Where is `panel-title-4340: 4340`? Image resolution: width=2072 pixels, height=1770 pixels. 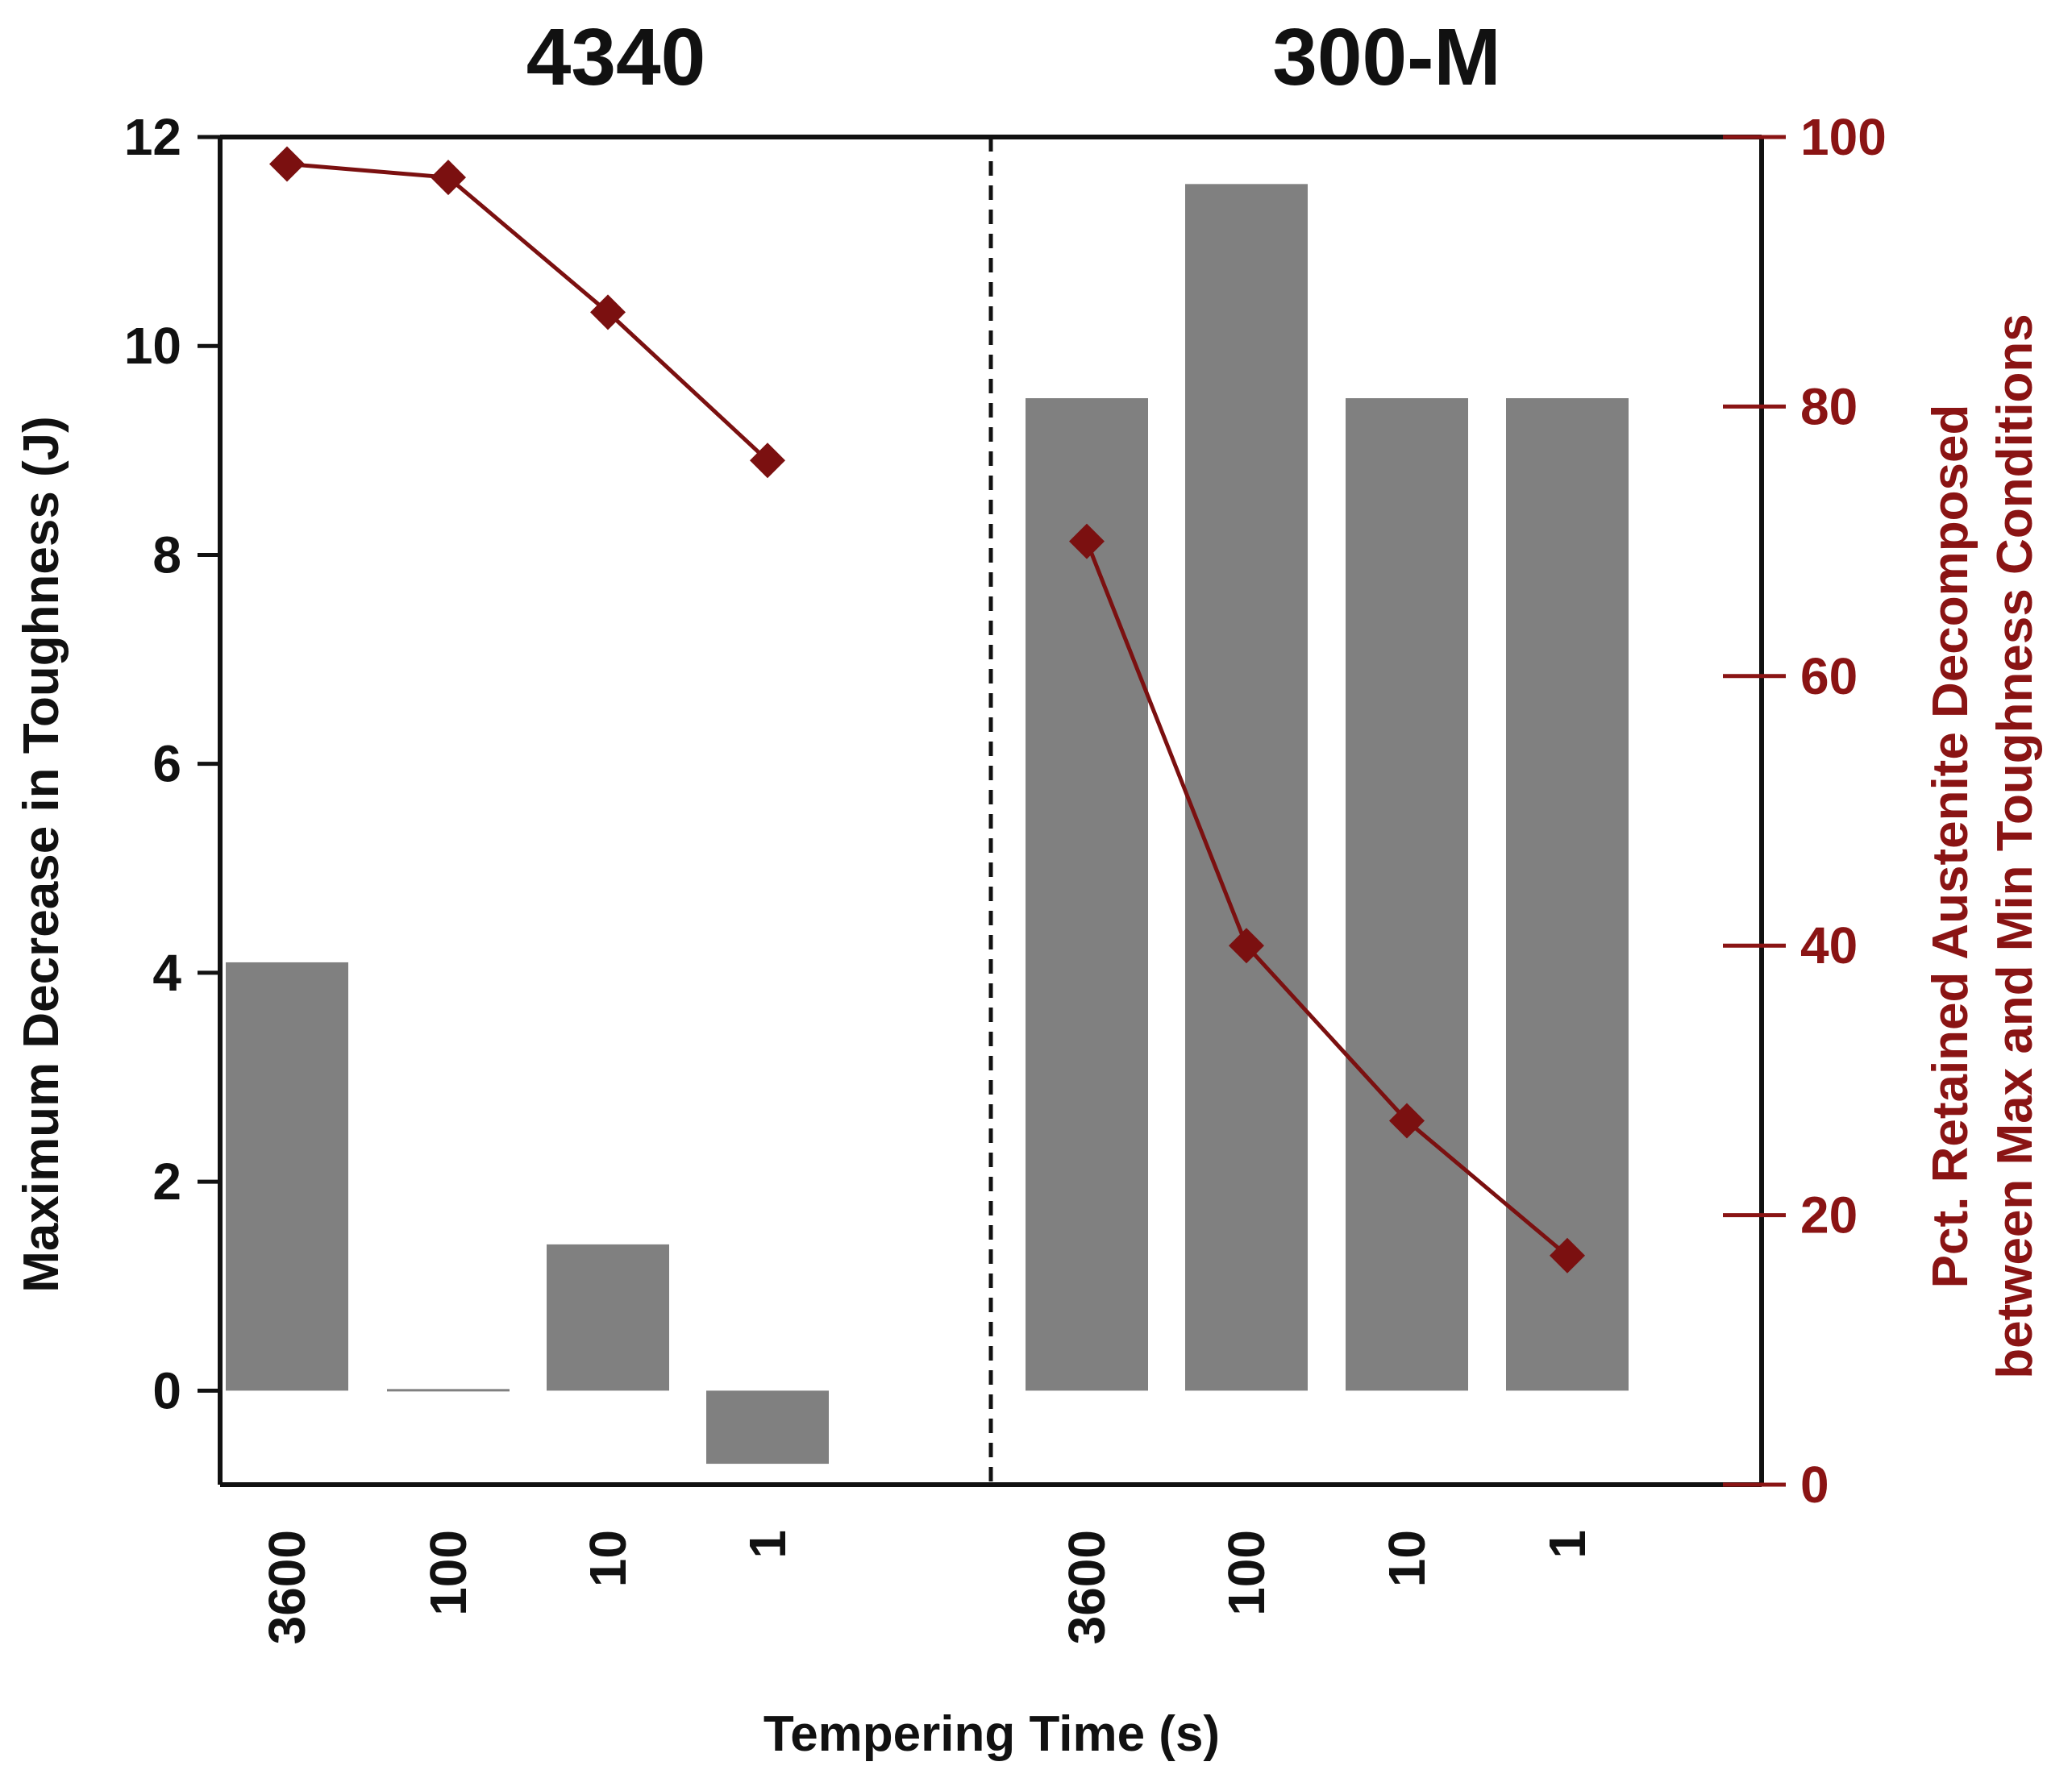
panel-title-4340: 4340 is located at coordinates (615, 57).